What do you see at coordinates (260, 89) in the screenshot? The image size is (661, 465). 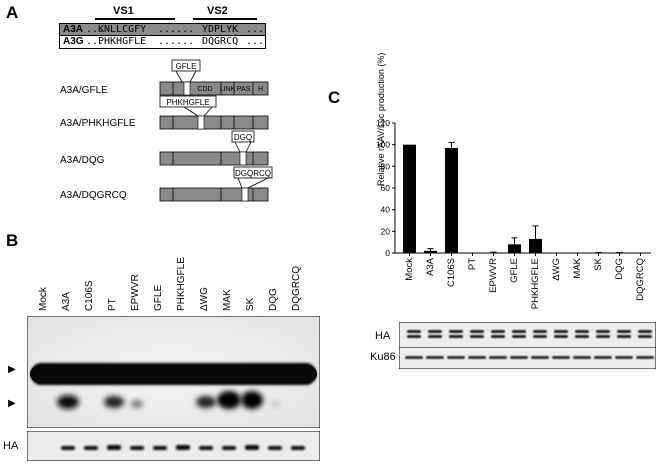 I see `domain-label-h: H` at bounding box center [260, 89].